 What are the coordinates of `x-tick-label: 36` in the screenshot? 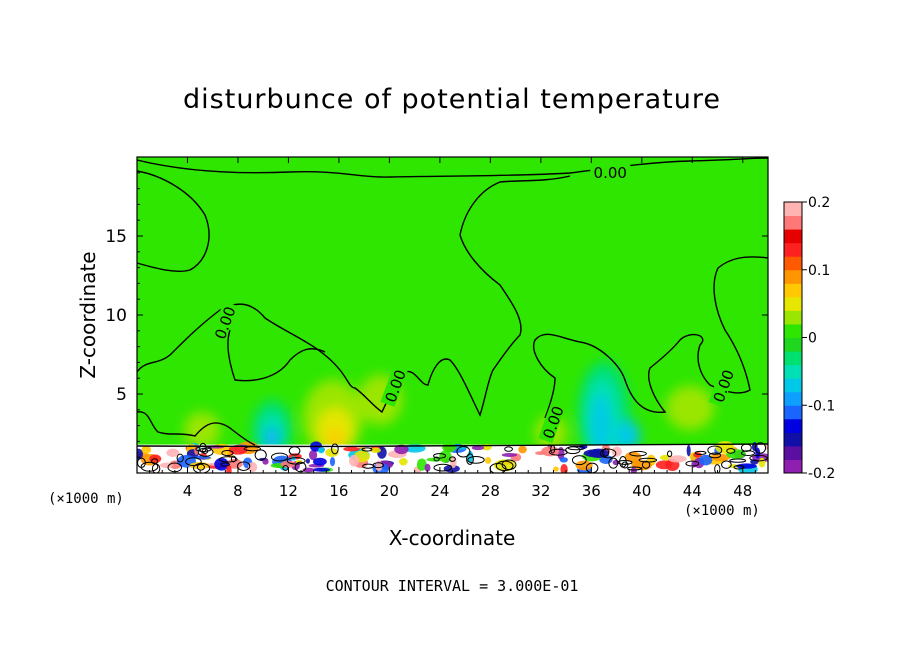 It's located at (591, 491).